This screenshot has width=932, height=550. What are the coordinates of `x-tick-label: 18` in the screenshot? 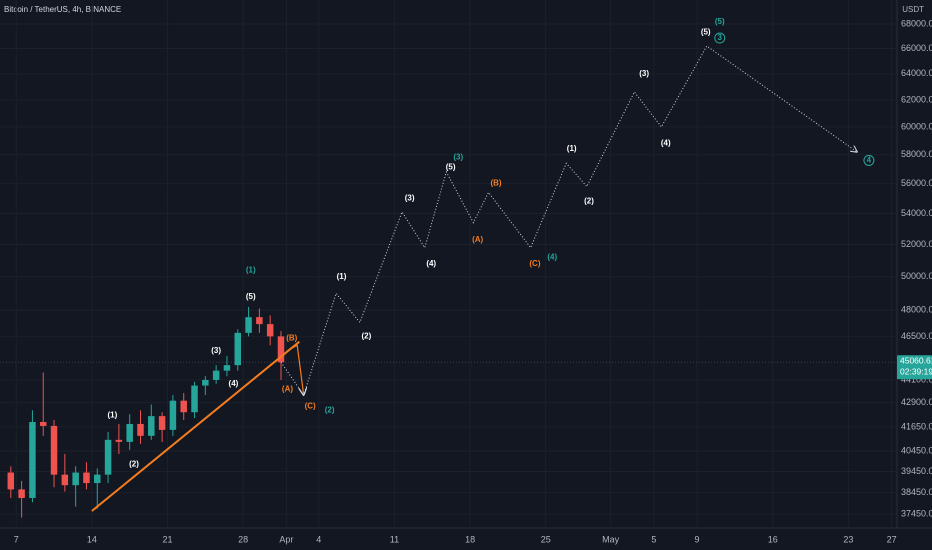 It's located at (470, 539).